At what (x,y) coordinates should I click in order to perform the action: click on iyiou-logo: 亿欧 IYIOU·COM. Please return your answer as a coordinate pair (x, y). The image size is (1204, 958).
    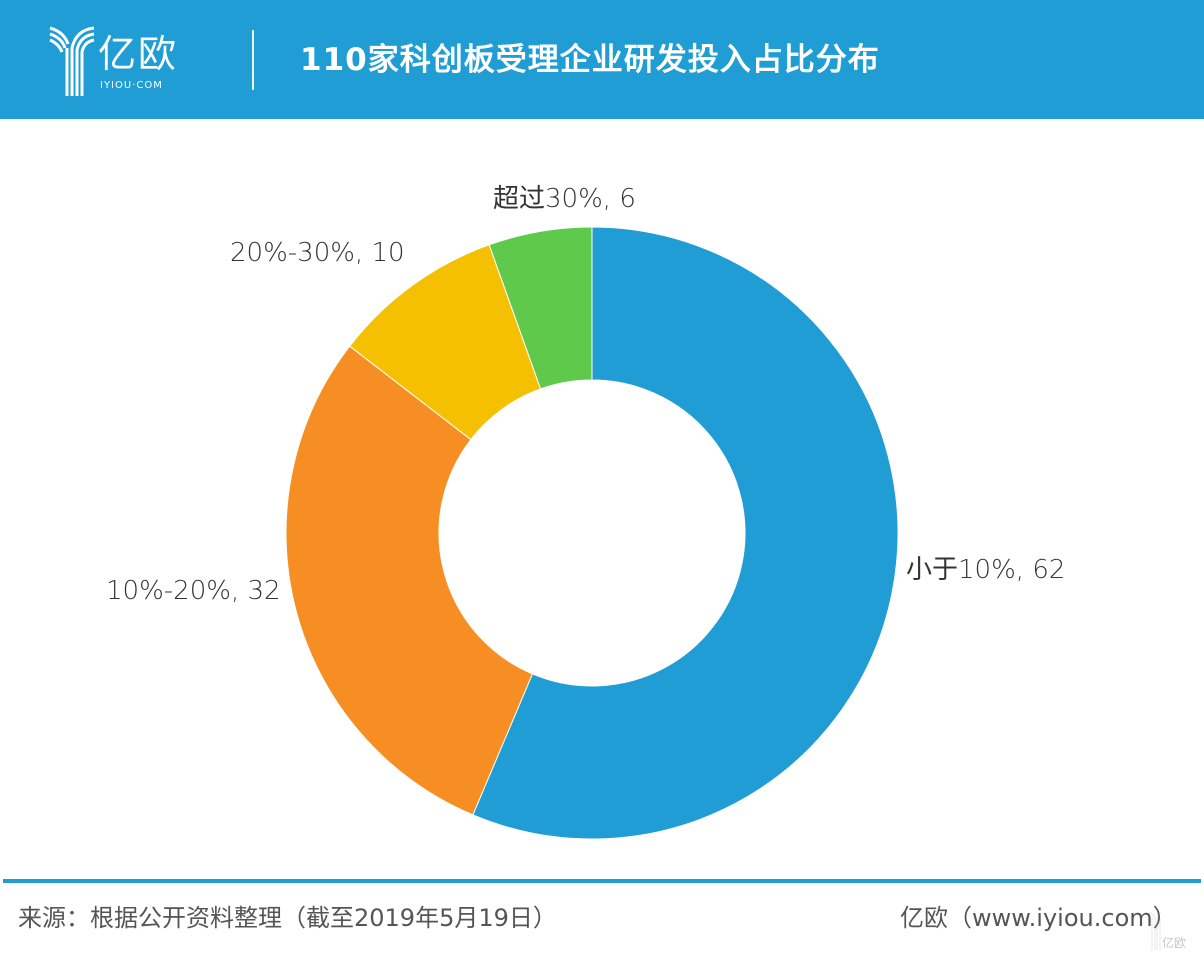
    Looking at the image, I should click on (131, 61).